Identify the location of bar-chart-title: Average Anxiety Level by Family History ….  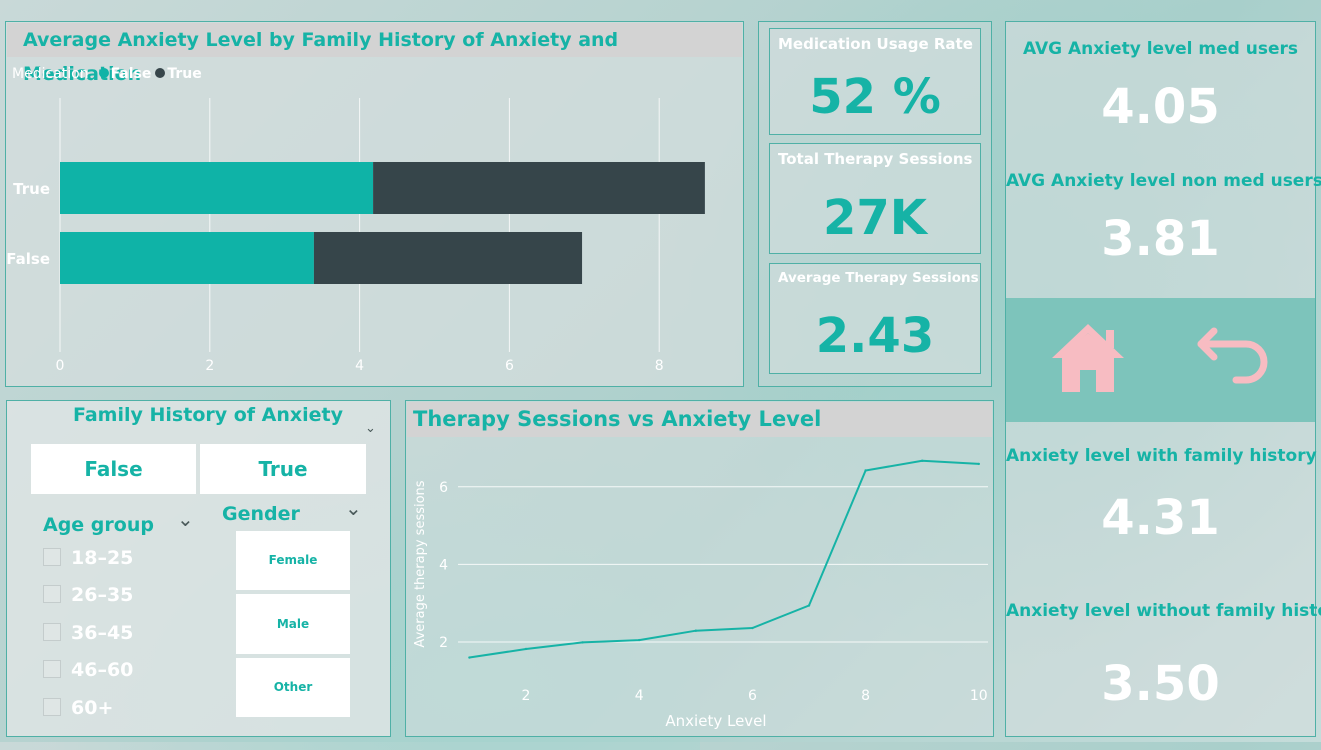
(374, 54).